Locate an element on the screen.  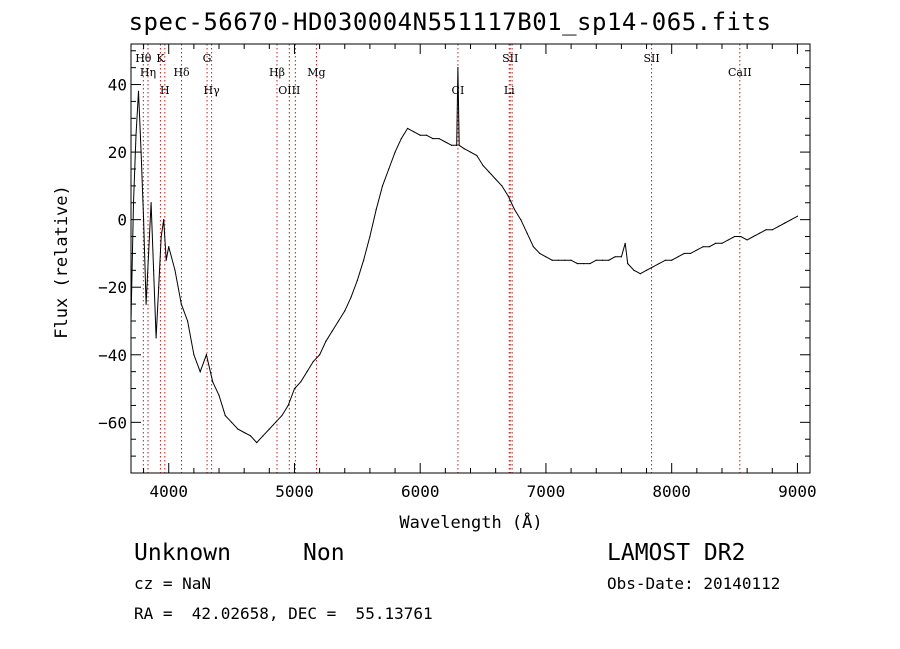
x-tick-label: 5000 is located at coordinates (294, 491).